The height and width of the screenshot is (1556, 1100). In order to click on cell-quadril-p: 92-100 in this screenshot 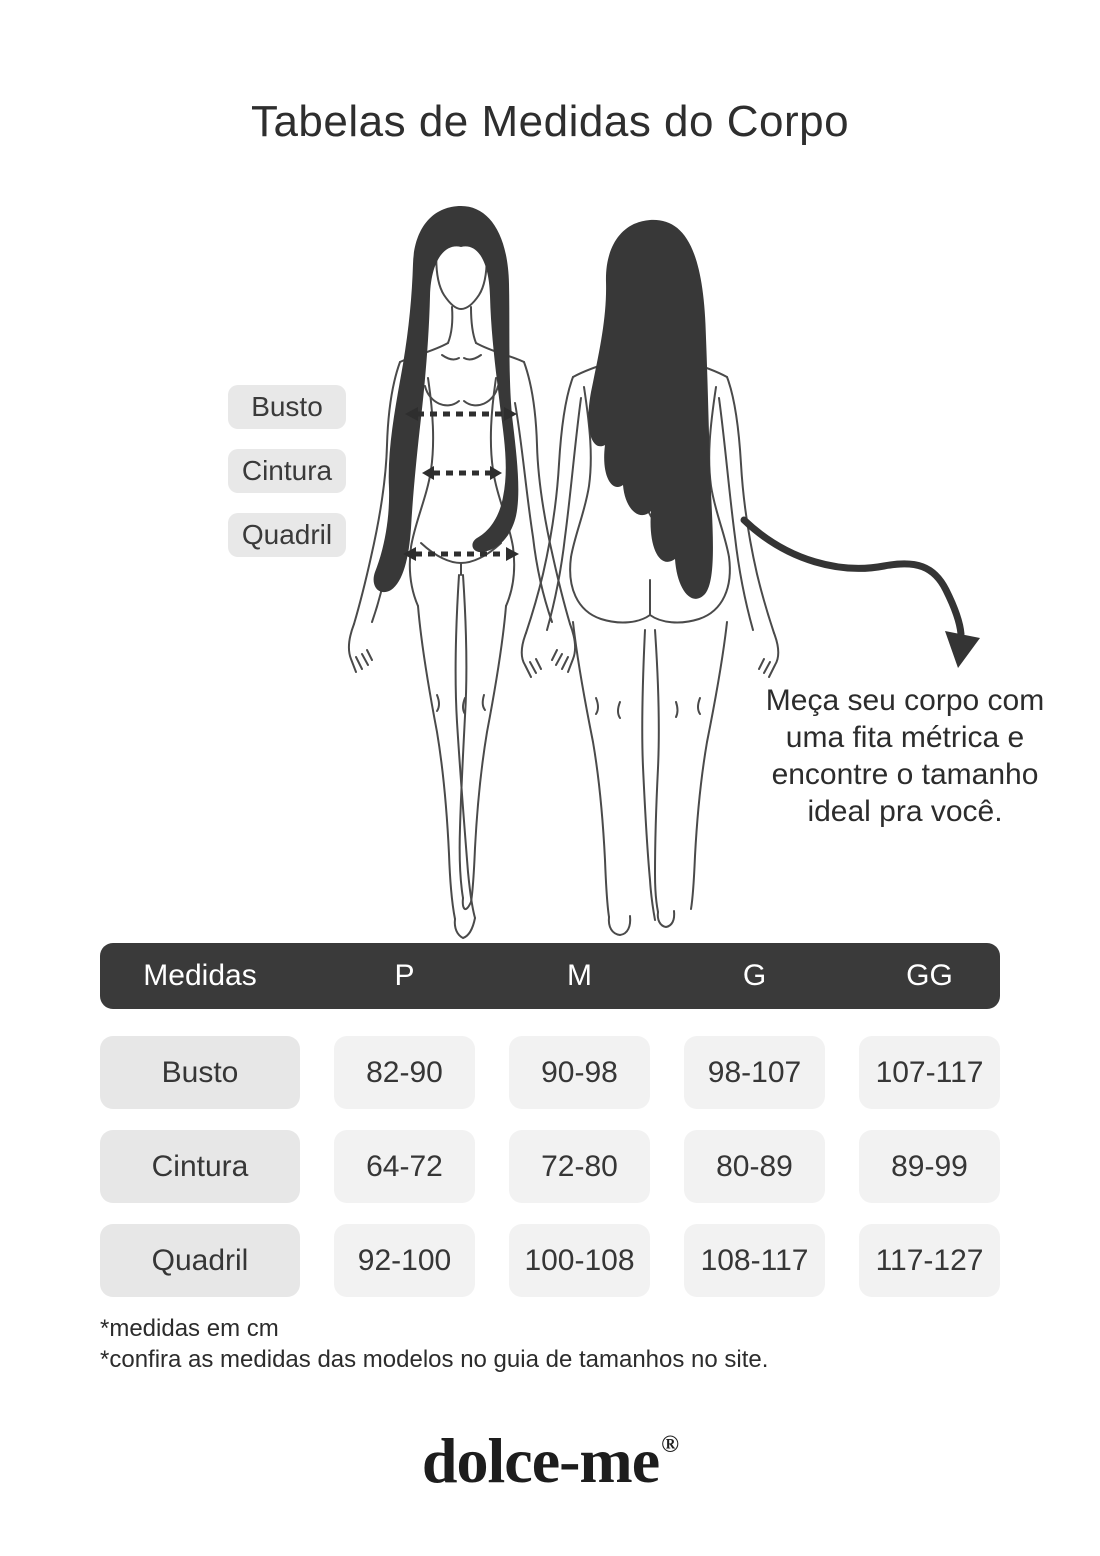, I will do `click(404, 1260)`.